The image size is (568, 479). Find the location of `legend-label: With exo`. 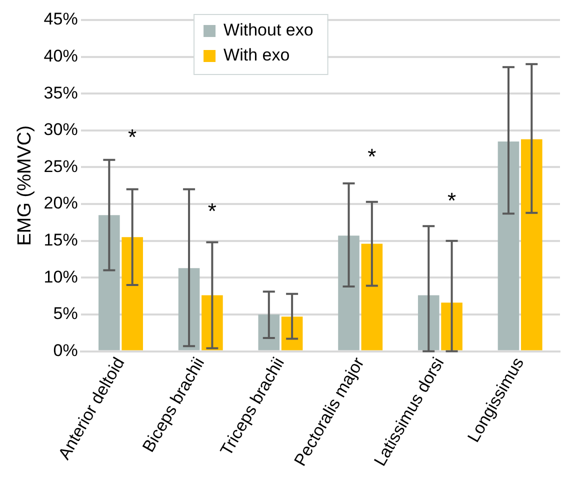

legend-label: With exo is located at coordinates (257, 55).